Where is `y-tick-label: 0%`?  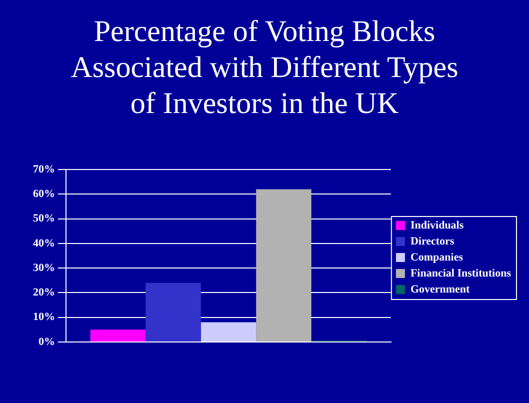
y-tick-label: 0% is located at coordinates (46, 342).